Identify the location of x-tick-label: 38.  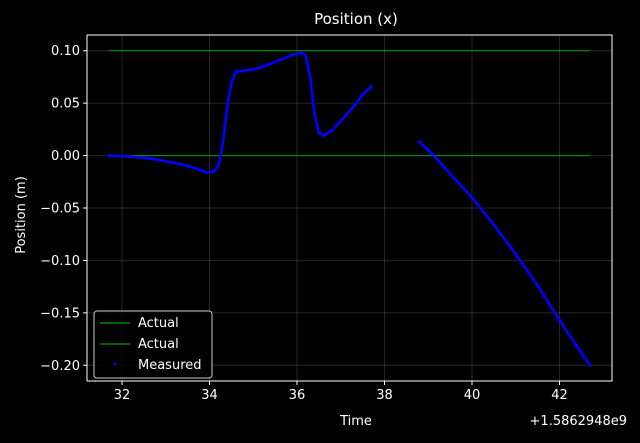
(384, 395).